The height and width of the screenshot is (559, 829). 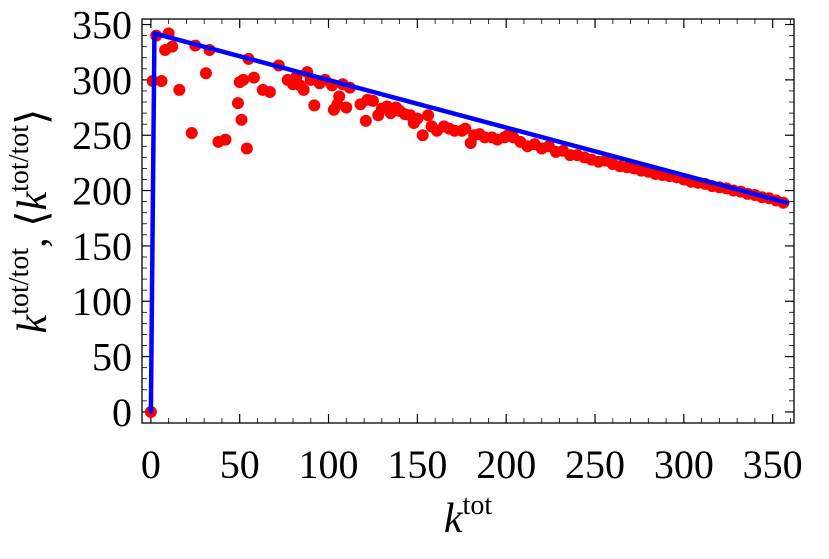 I want to click on y-tick-label: 250, so click(x=102, y=135).